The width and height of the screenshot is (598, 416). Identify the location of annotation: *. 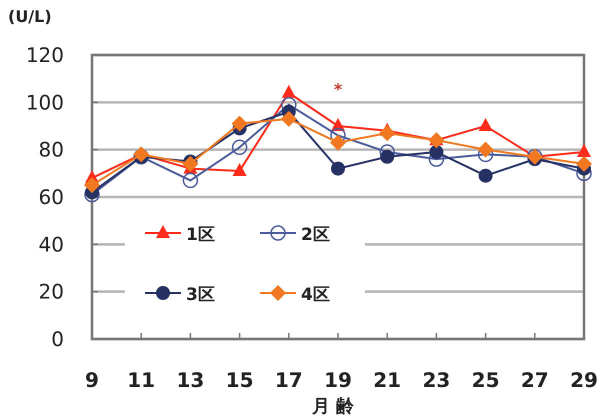
(338, 89).